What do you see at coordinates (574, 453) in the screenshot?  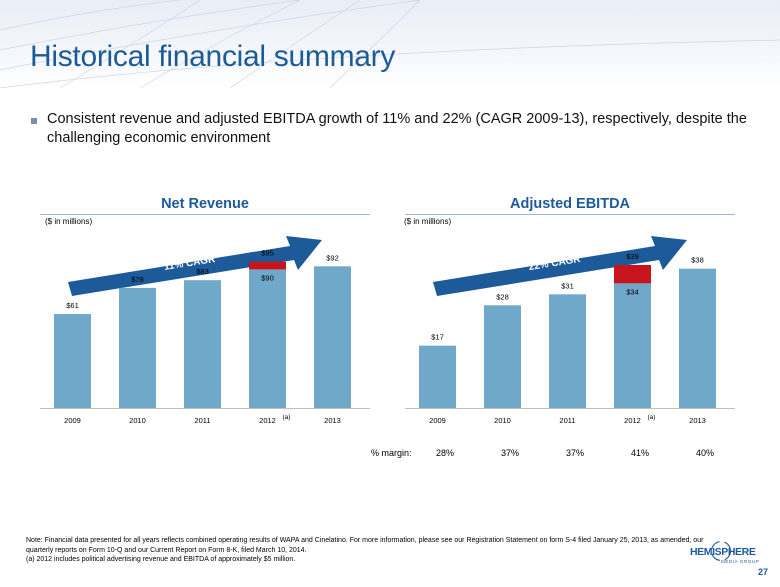 I see `margin-value-2011: 37%` at bounding box center [574, 453].